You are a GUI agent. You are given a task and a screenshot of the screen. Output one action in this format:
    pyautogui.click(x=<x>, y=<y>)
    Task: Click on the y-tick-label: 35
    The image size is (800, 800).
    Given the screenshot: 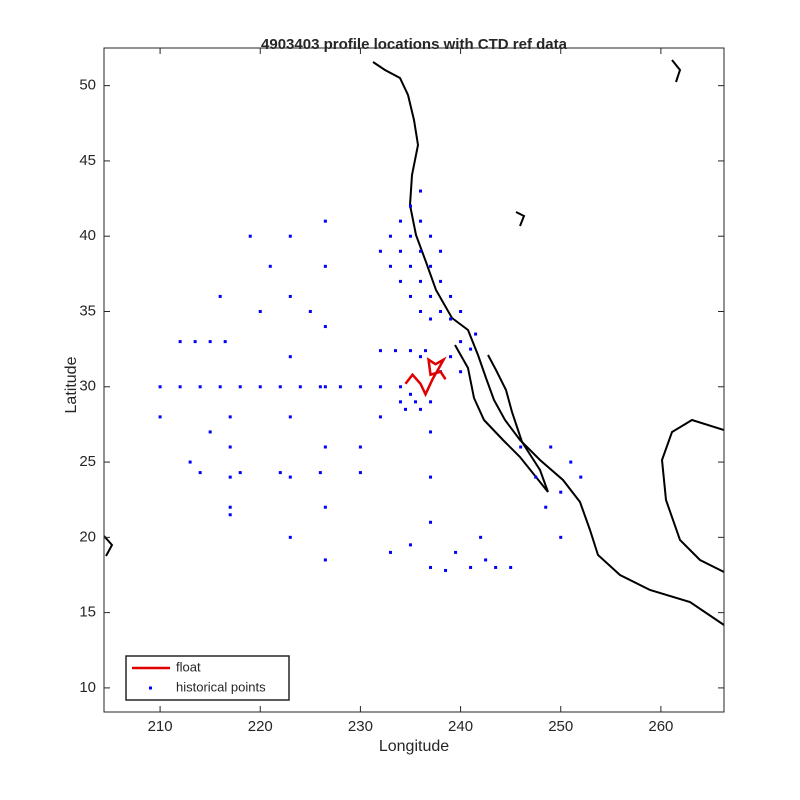 What is the action you would take?
    pyautogui.click(x=87, y=310)
    